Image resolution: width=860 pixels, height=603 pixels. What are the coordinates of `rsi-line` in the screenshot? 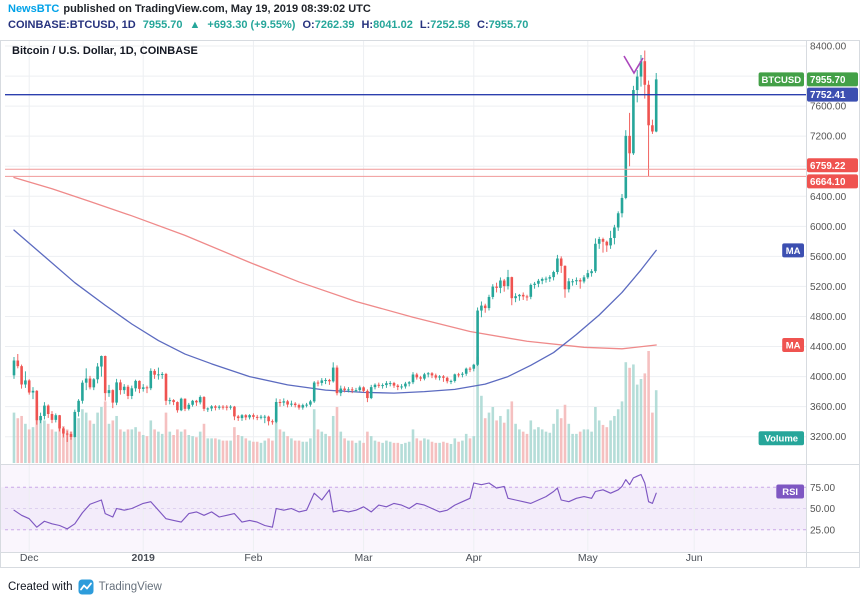 It's located at (335, 501).